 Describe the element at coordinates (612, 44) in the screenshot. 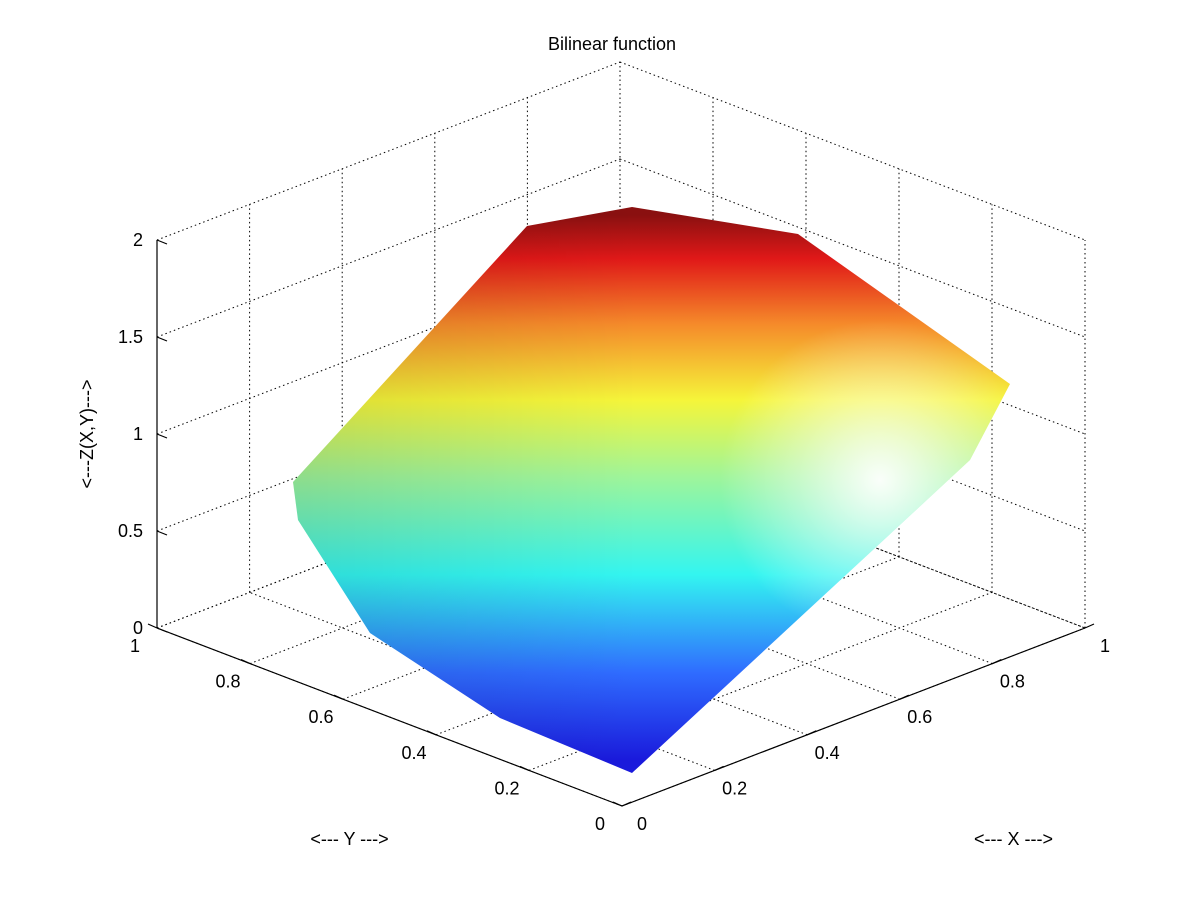

I see `chart-title: Bilinear function` at that location.